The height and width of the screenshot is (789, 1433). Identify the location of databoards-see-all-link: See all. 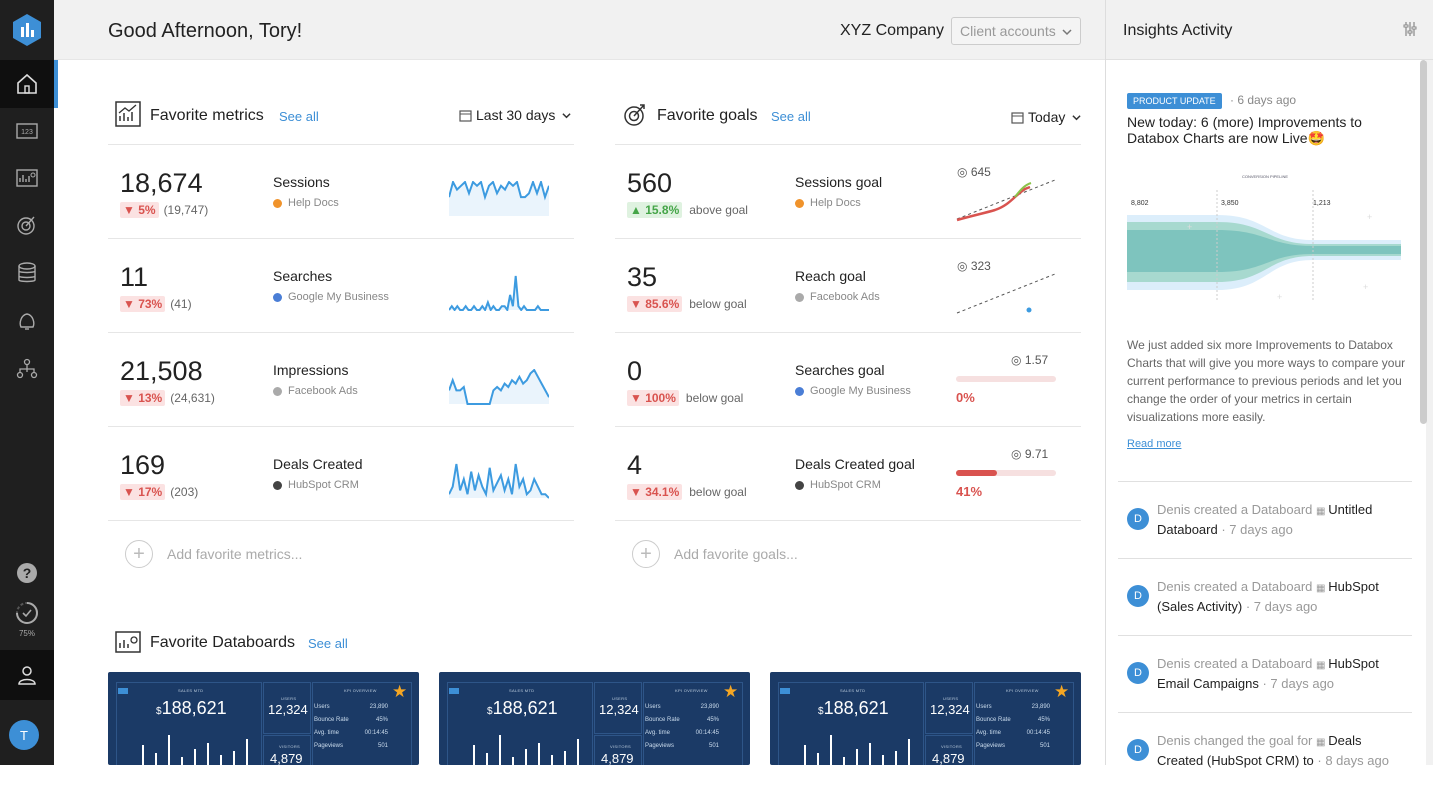
(328, 643).